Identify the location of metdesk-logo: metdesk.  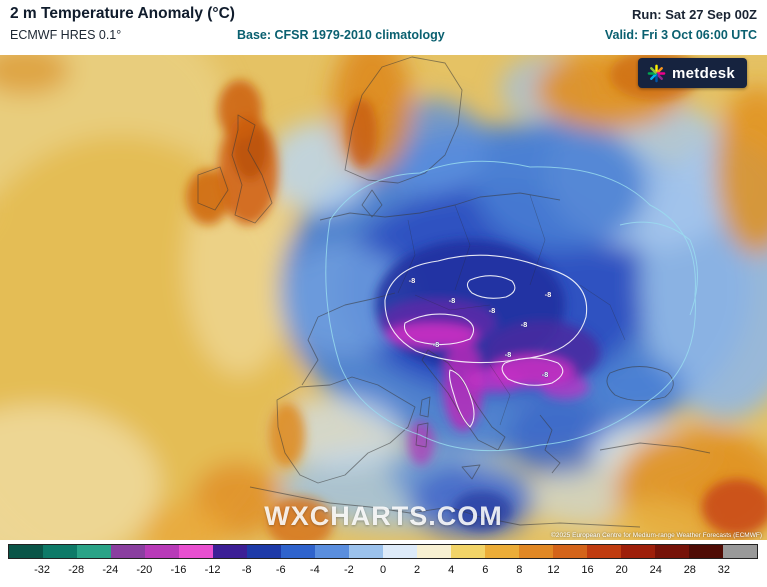
(692, 73).